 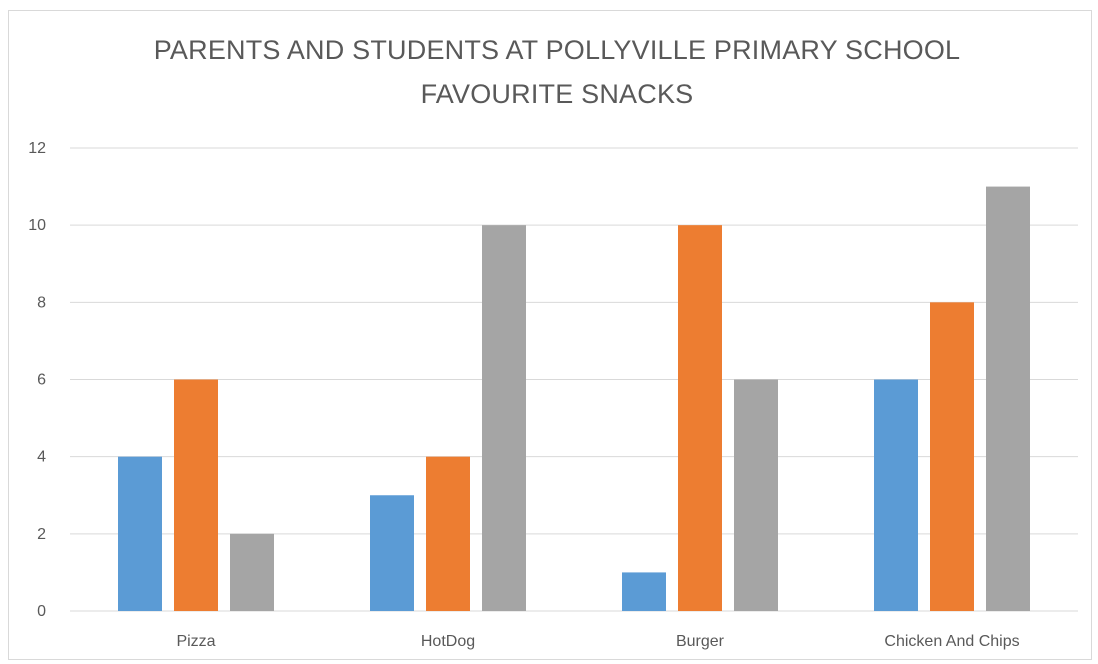 I want to click on y-tick-label: 12, so click(x=37, y=148).